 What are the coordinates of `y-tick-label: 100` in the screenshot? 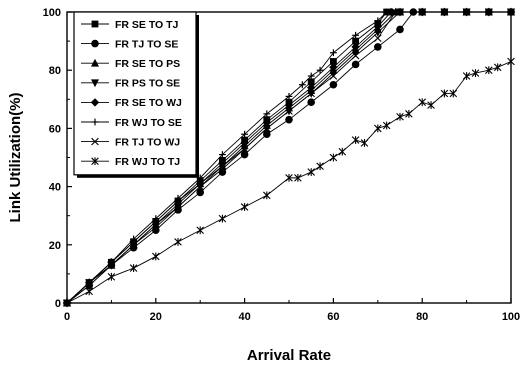 It's located at (52, 13).